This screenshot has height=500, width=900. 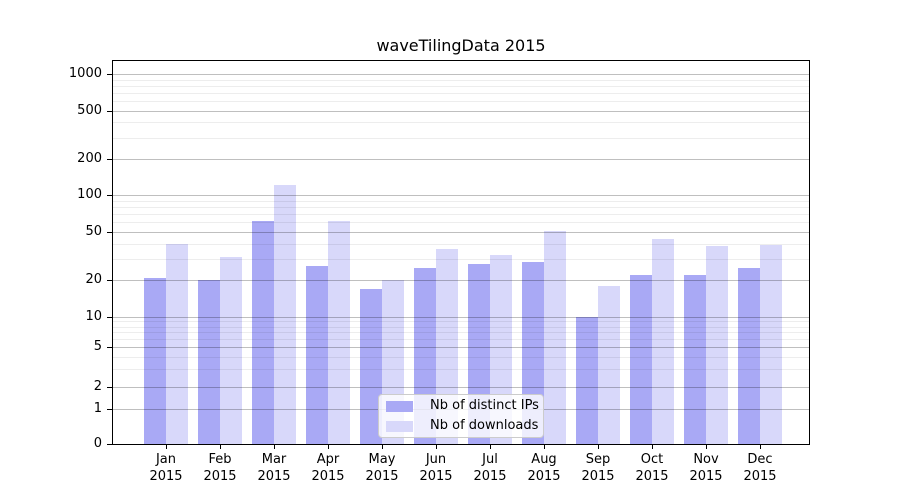 I want to click on bar-nov-distinct-ips, so click(x=694, y=359).